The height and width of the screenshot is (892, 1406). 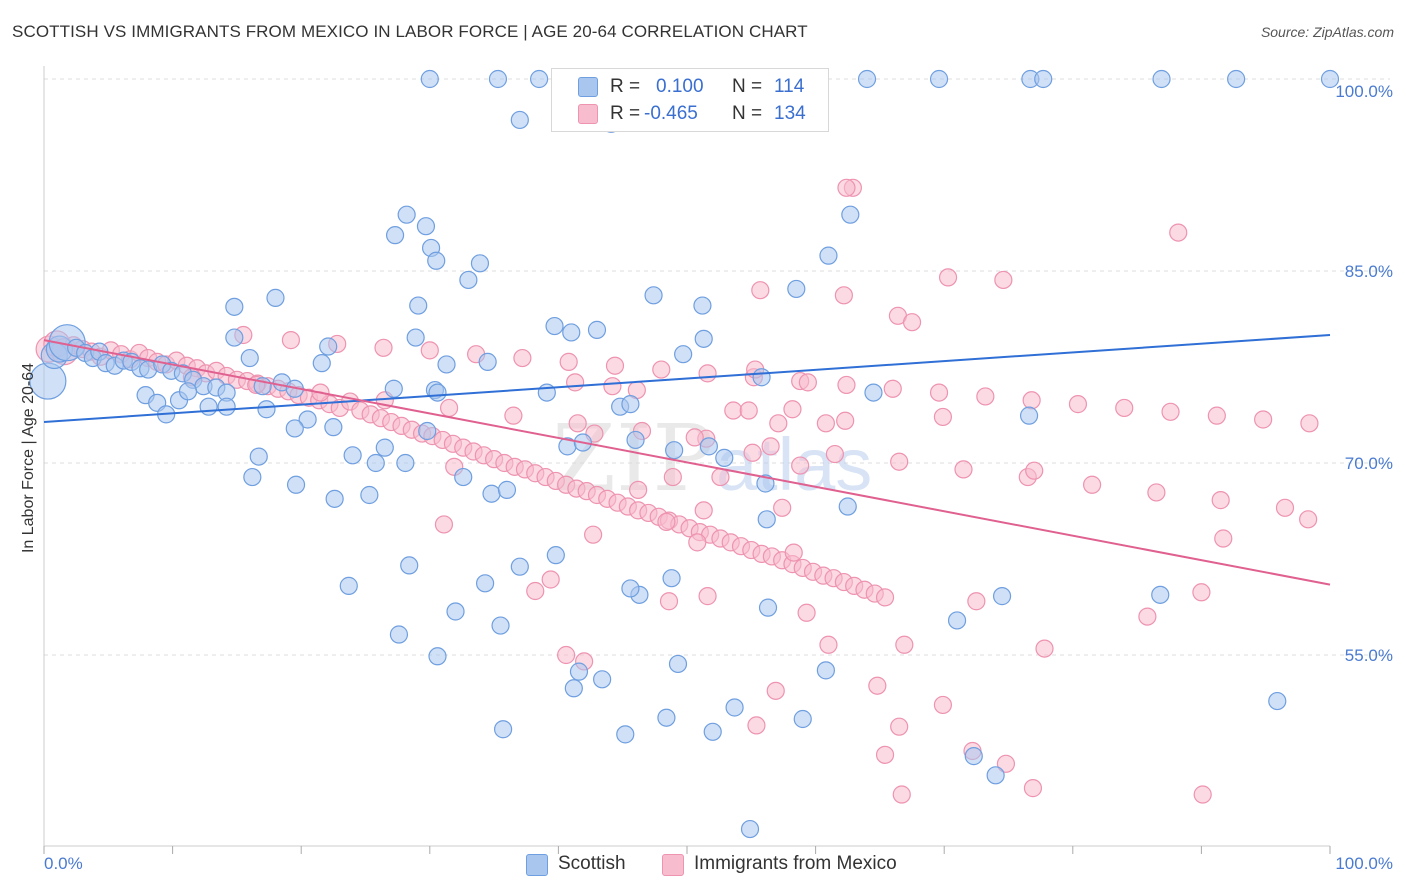 What do you see at coordinates (690, 114) in the screenshot?
I see `legend-row-mexico: R = -0.465 N = 134` at bounding box center [690, 114].